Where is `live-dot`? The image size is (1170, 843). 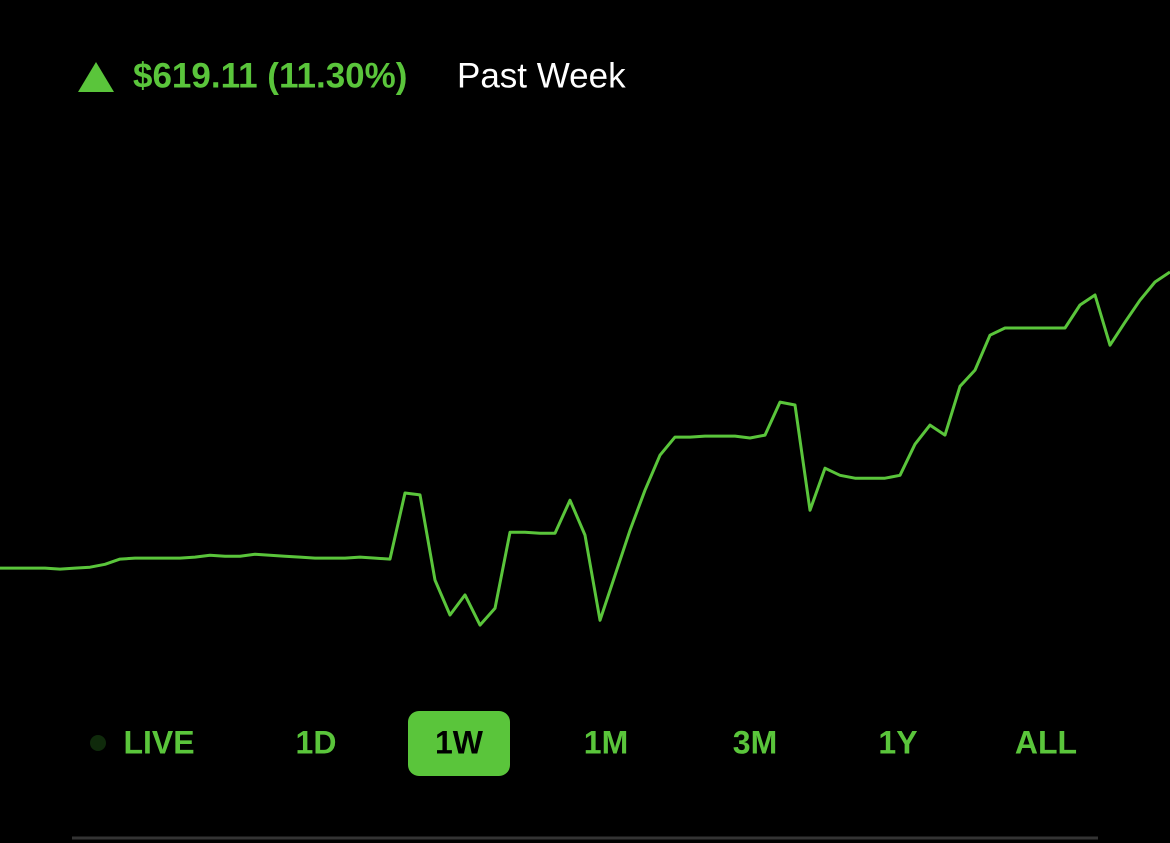 live-dot is located at coordinates (98, 743).